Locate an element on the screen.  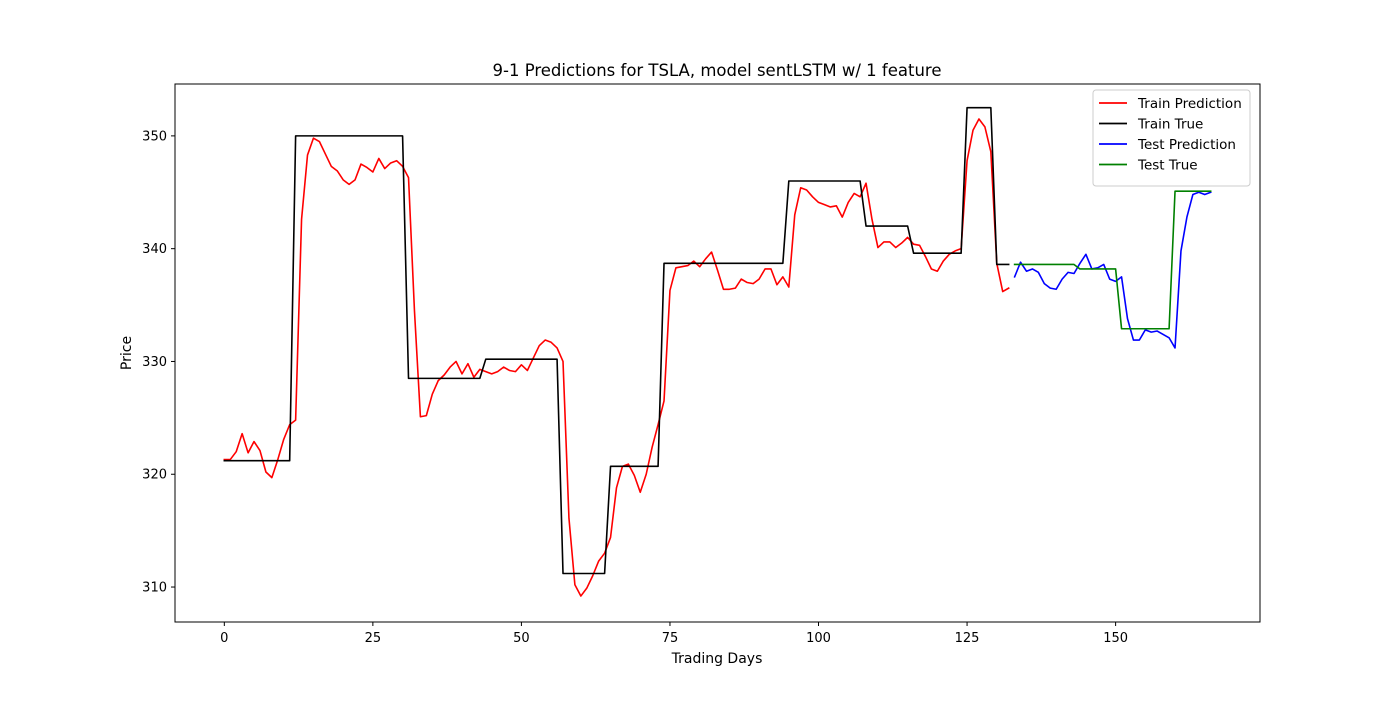
y-tick-label: 330 is located at coordinates (154, 362).